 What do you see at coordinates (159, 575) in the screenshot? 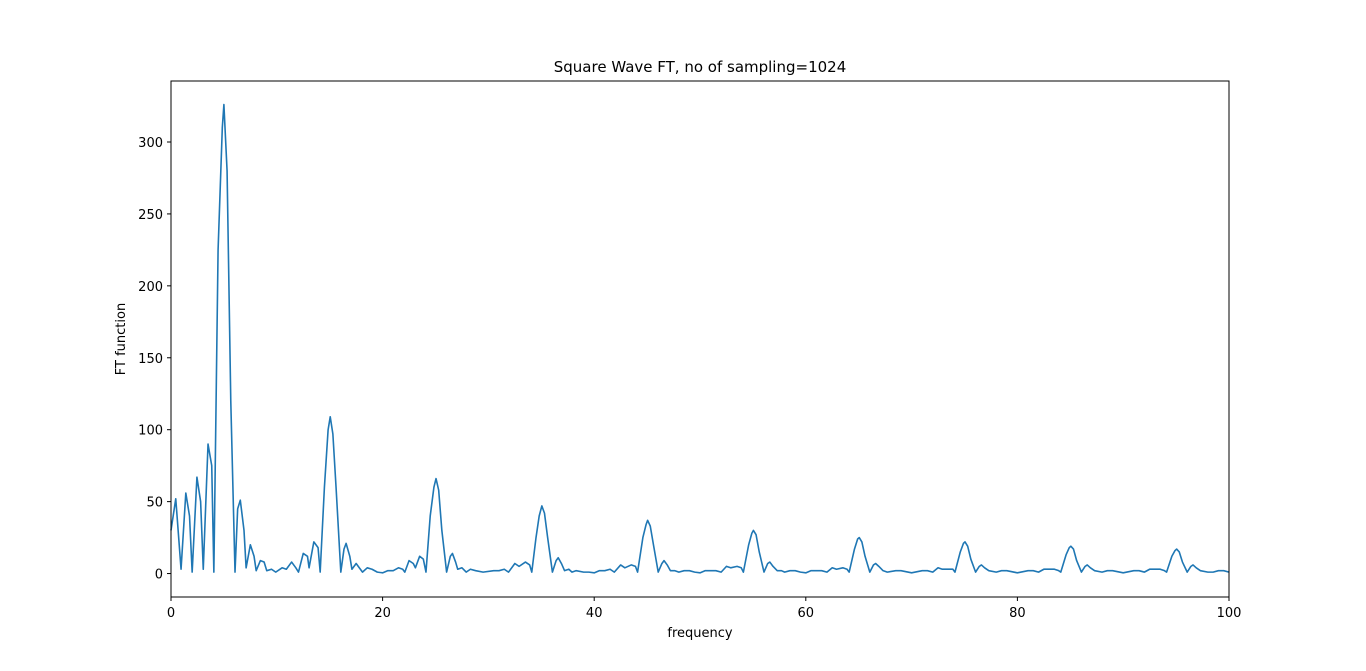
I see `y-tick-label: 0` at bounding box center [159, 575].